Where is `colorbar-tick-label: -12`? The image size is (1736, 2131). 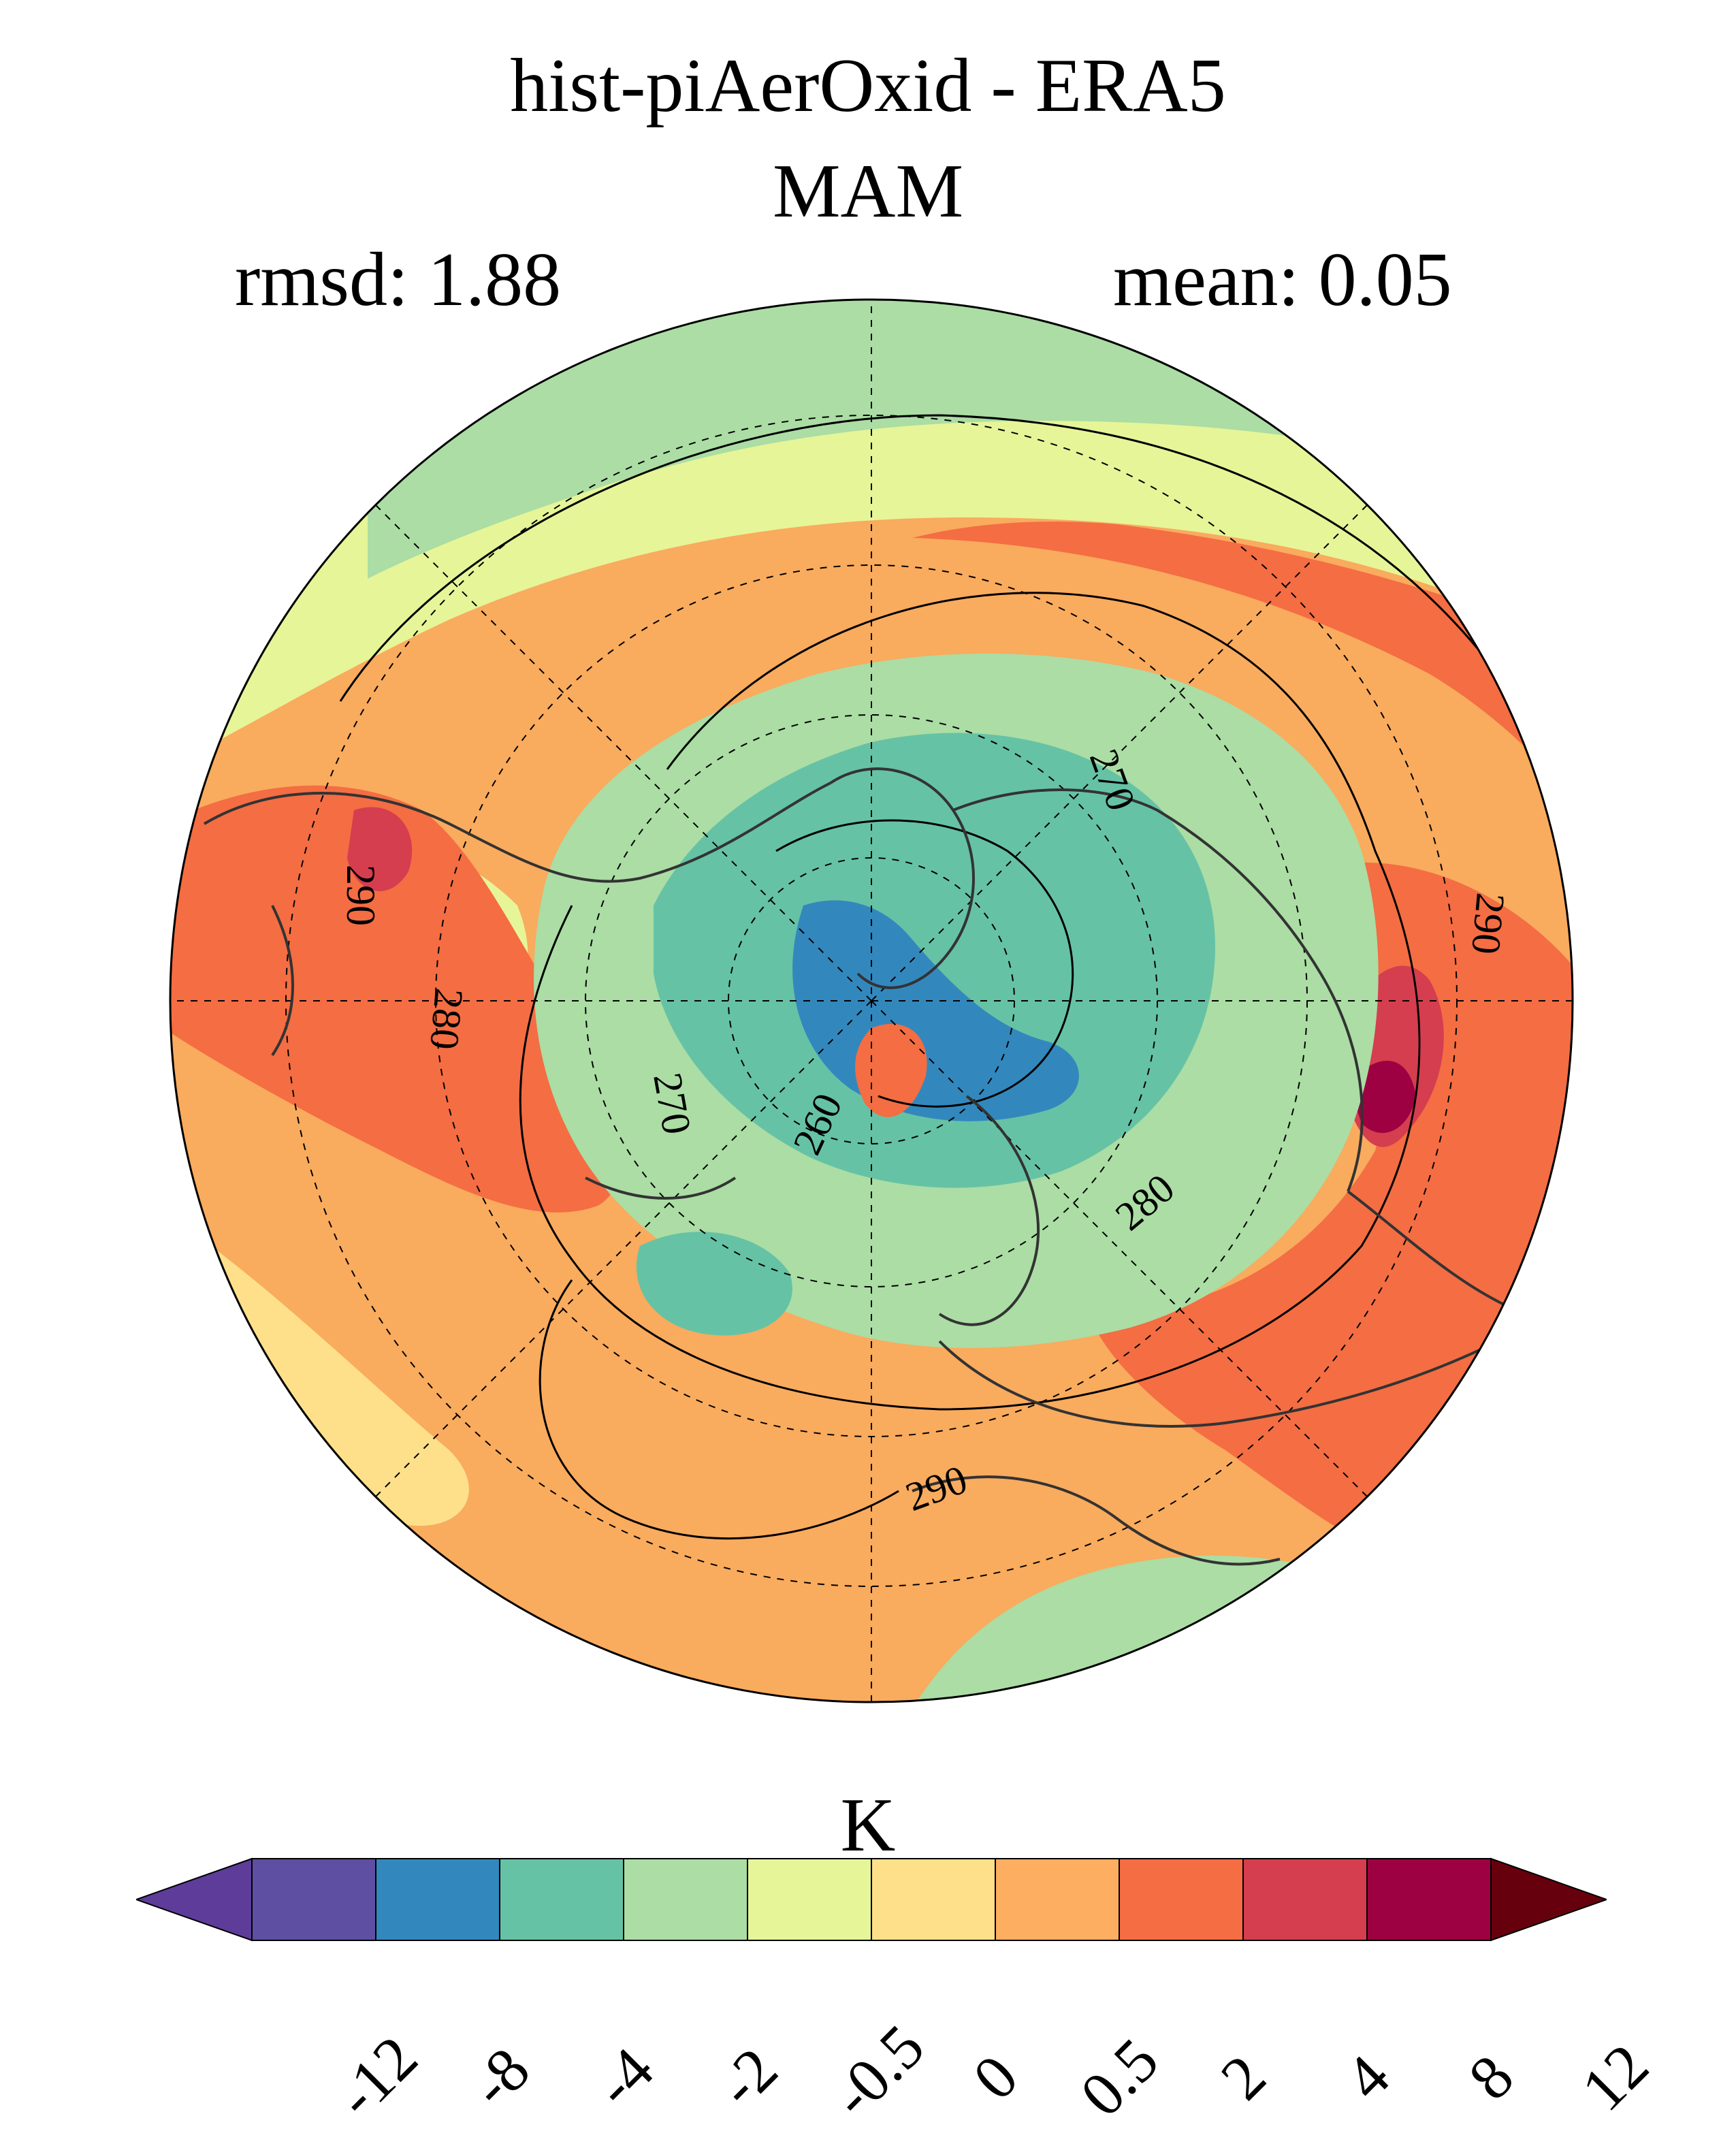
colorbar-tick-label: -12 is located at coordinates (376, 2076).